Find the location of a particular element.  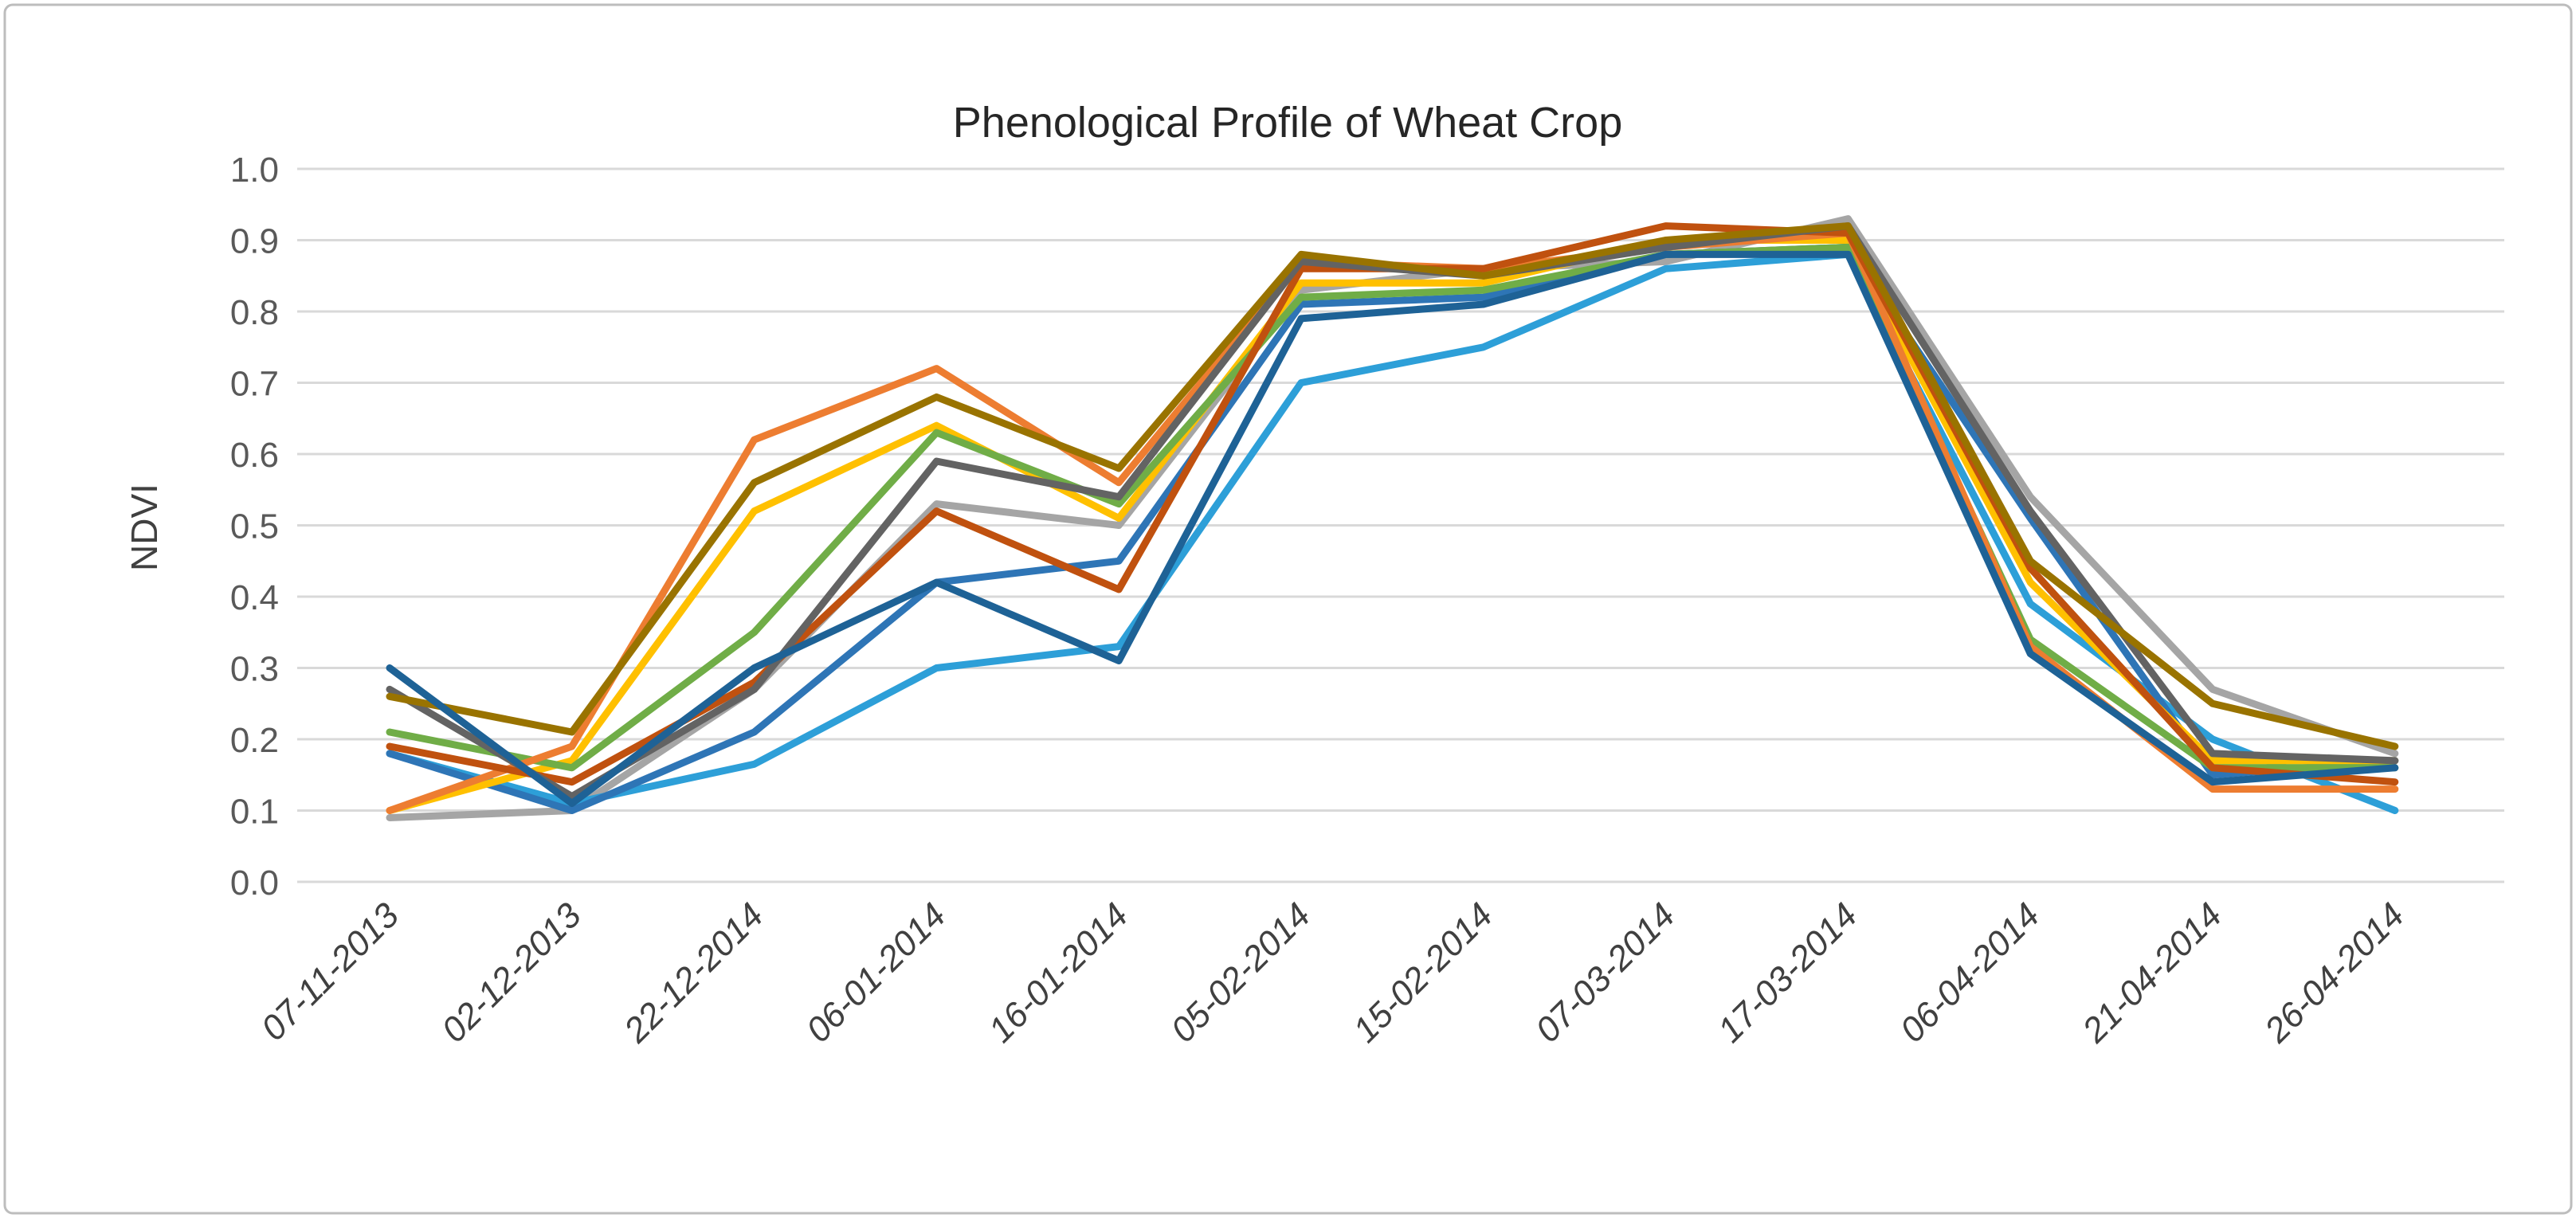

y-tick-label: 0.4 is located at coordinates (254, 597).